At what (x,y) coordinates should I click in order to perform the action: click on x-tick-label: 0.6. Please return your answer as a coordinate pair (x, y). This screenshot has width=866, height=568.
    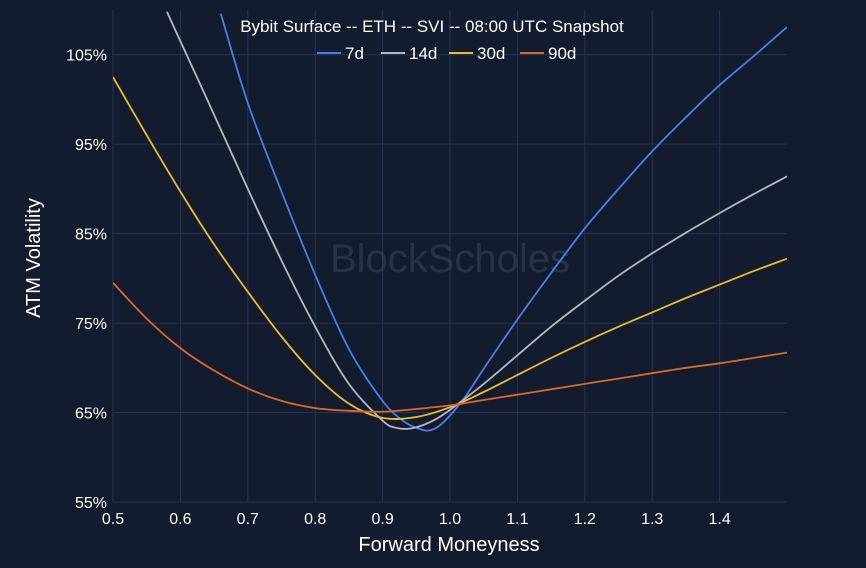
    Looking at the image, I should click on (180, 519).